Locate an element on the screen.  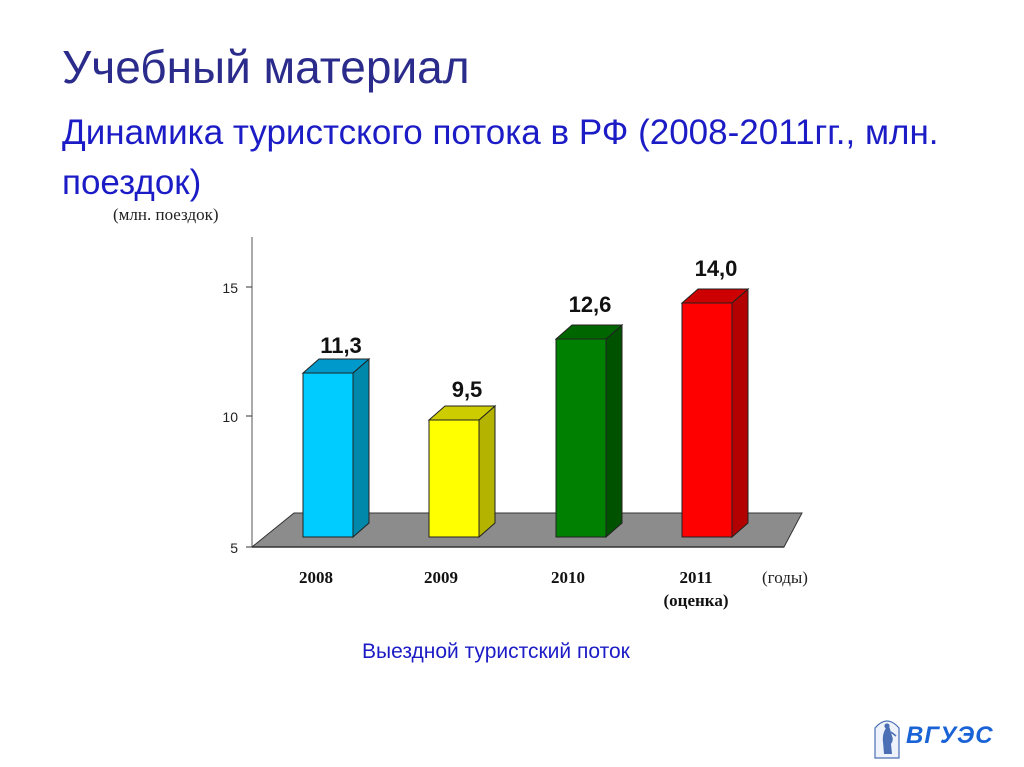
statue-emblem-icon is located at coordinates (887, 739).